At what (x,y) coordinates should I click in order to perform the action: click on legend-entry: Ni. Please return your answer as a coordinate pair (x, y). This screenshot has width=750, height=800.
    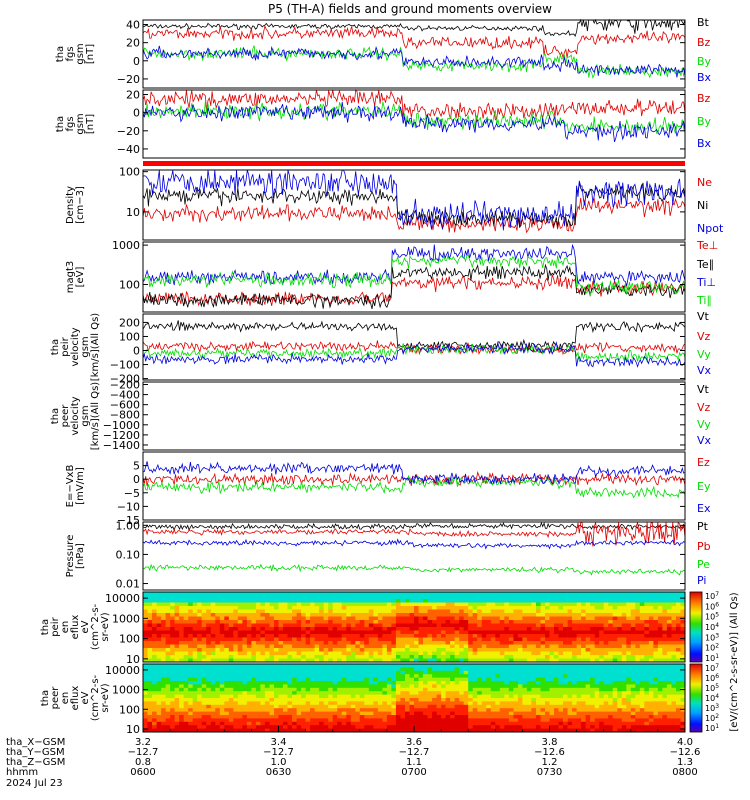
    Looking at the image, I should click on (702, 205).